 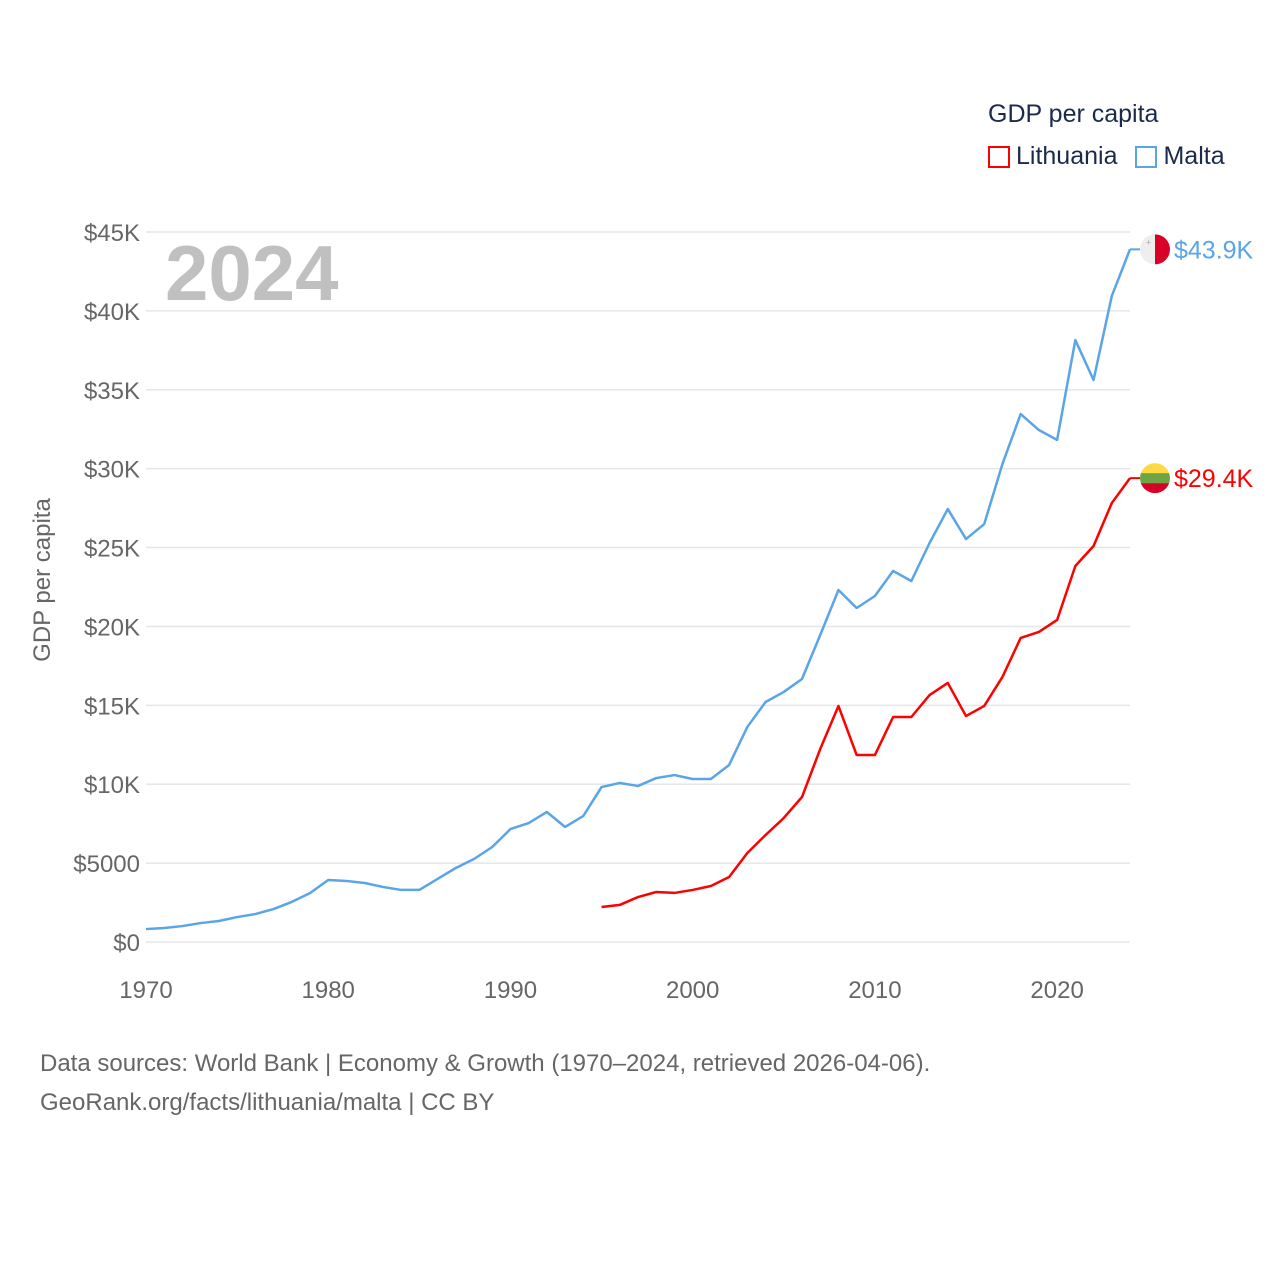 I want to click on legend-item-lithuania: Lithuania, so click(x=1052, y=156).